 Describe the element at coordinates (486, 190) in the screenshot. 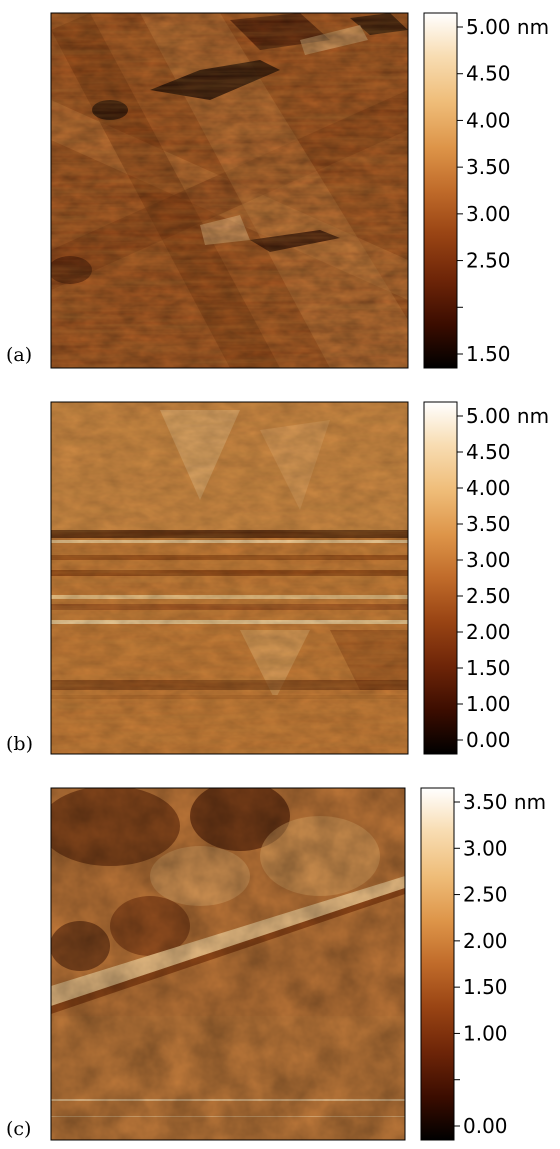

I see `colorbar-a: 5.00 nm 4.50 4.00 3.50 3.00 2.50 1.50` at that location.